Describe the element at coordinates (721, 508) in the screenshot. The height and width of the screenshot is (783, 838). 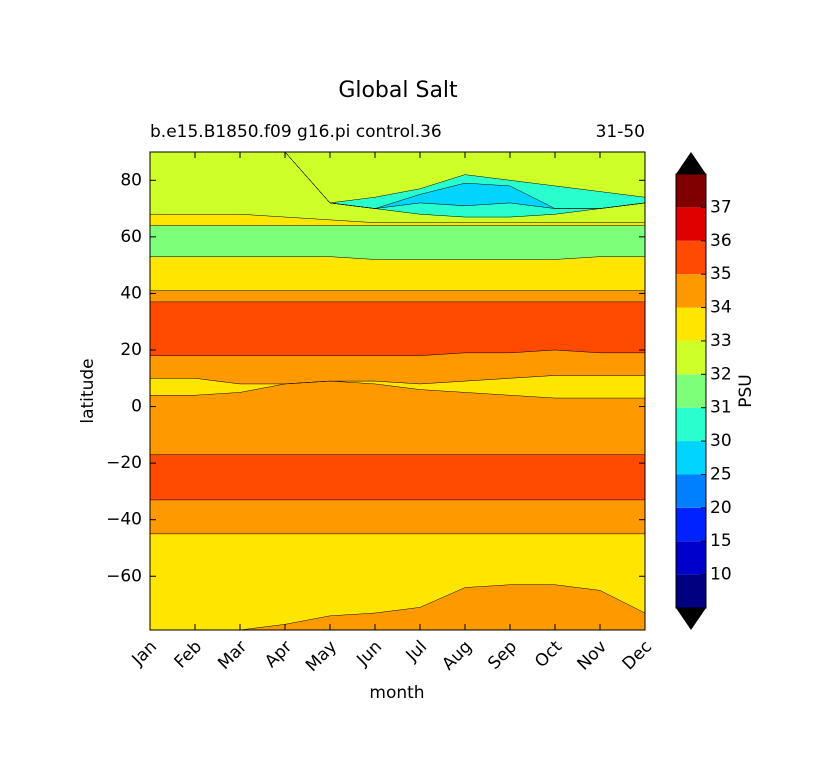
I see `colorbar-tick-label: 20` at that location.